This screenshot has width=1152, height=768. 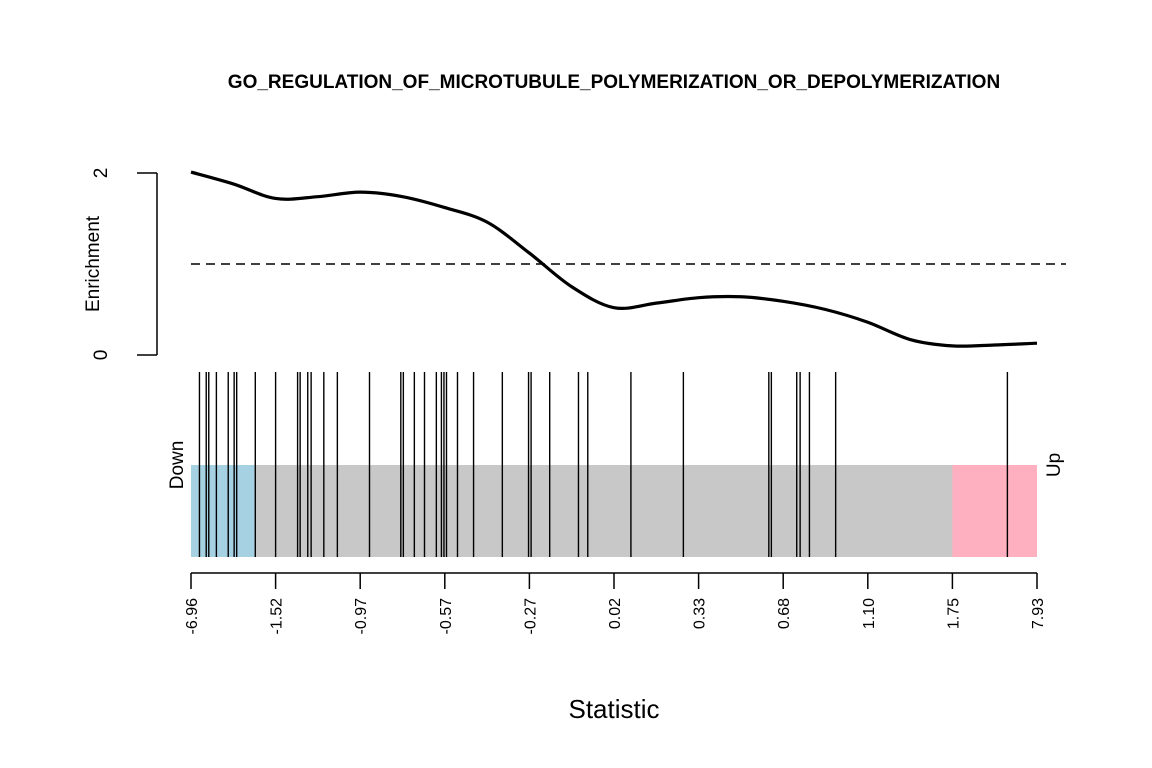 What do you see at coordinates (277, 616) in the screenshot?
I see `x-tick-label: -1.52` at bounding box center [277, 616].